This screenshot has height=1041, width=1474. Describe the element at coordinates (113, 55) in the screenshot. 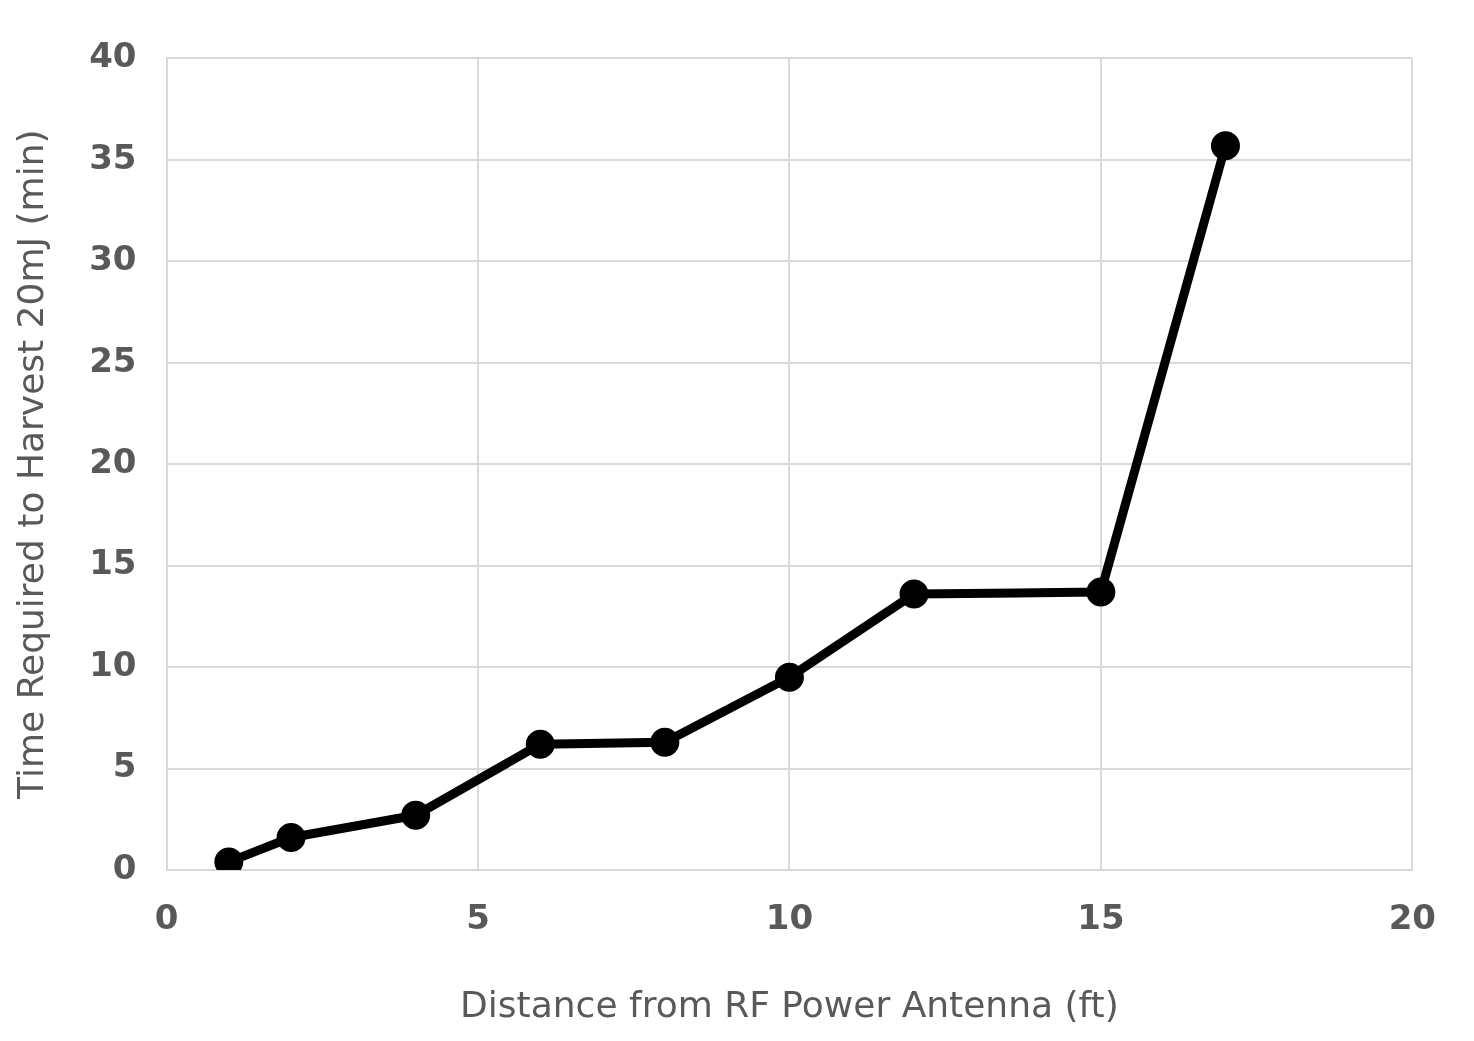

I see `y-tick-label: 40` at that location.